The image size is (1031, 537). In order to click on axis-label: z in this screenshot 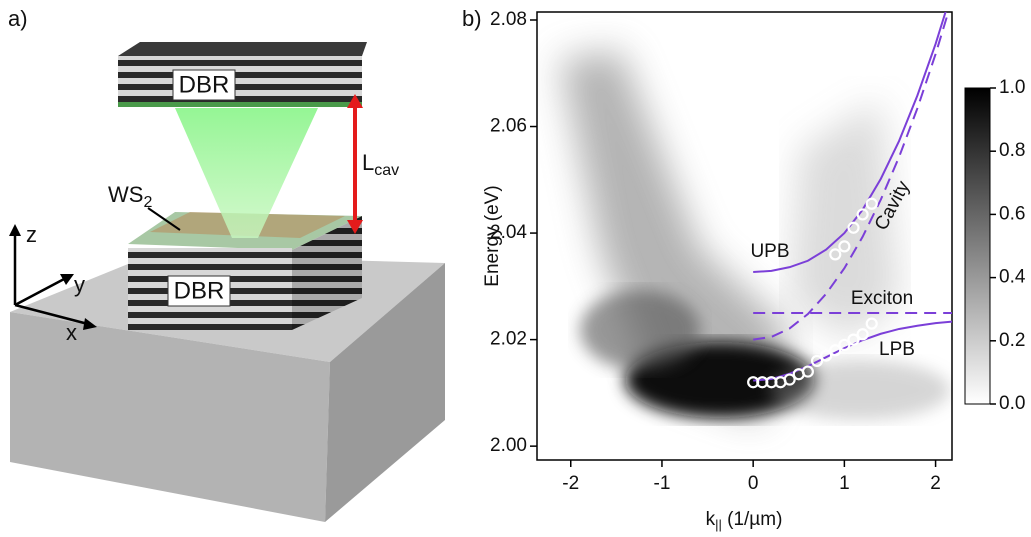, I will do `click(31, 234)`.